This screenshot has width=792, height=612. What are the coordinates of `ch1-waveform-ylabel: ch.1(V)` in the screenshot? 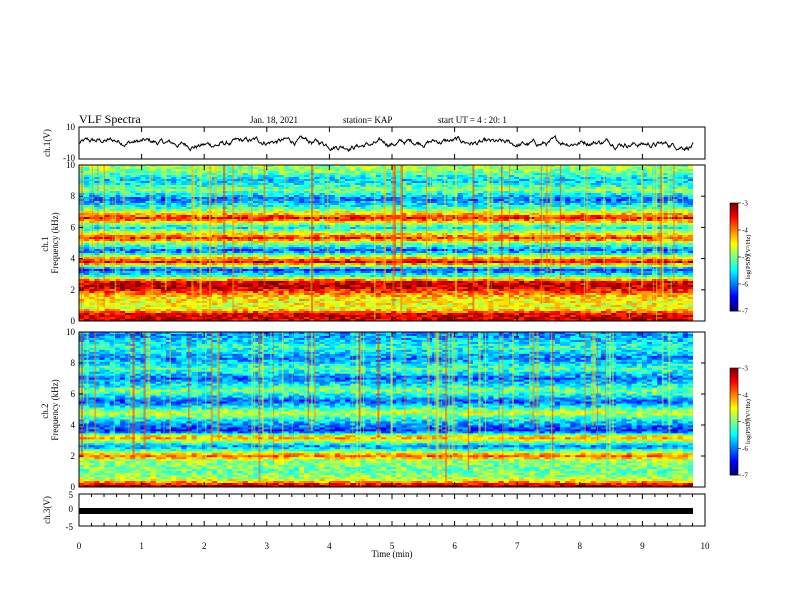 It's located at (47, 143).